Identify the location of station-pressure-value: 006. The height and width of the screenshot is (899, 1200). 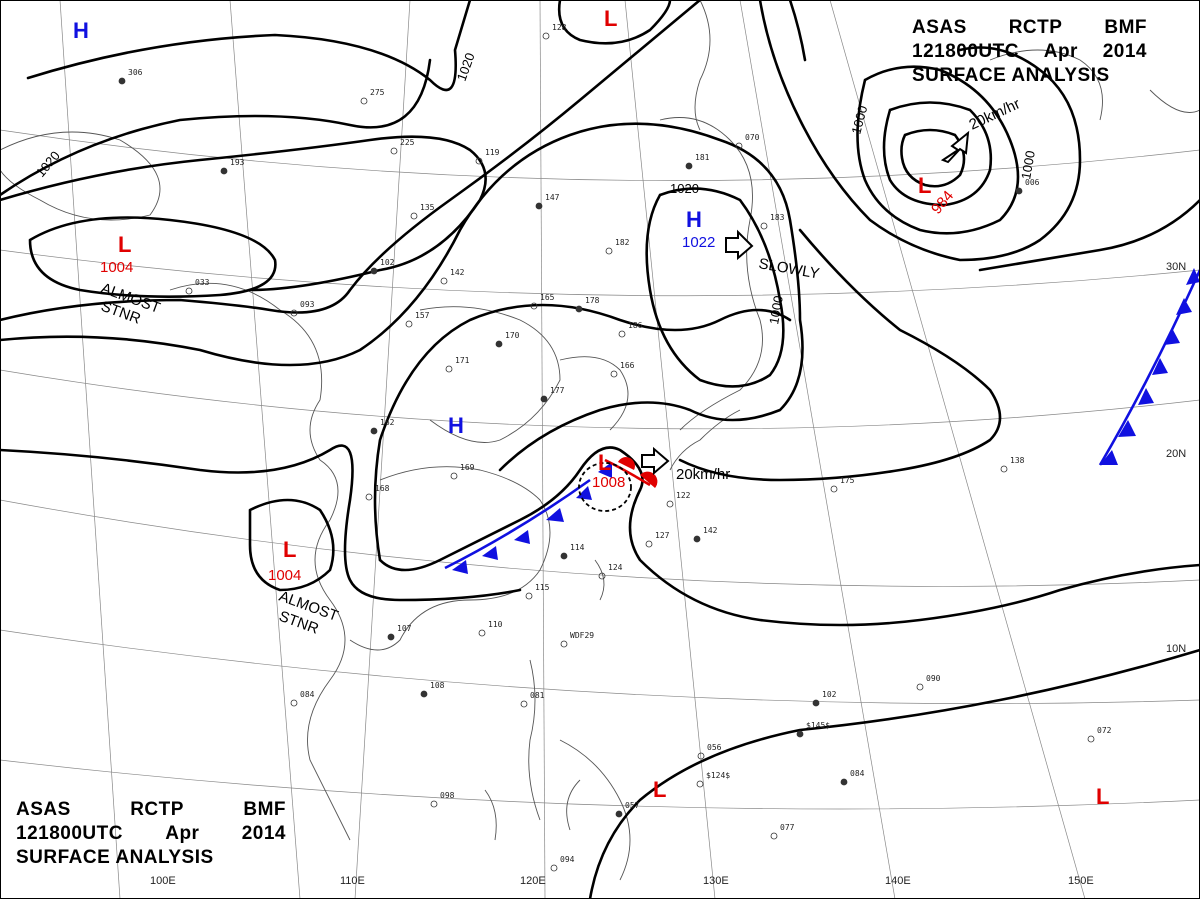
(1032, 182).